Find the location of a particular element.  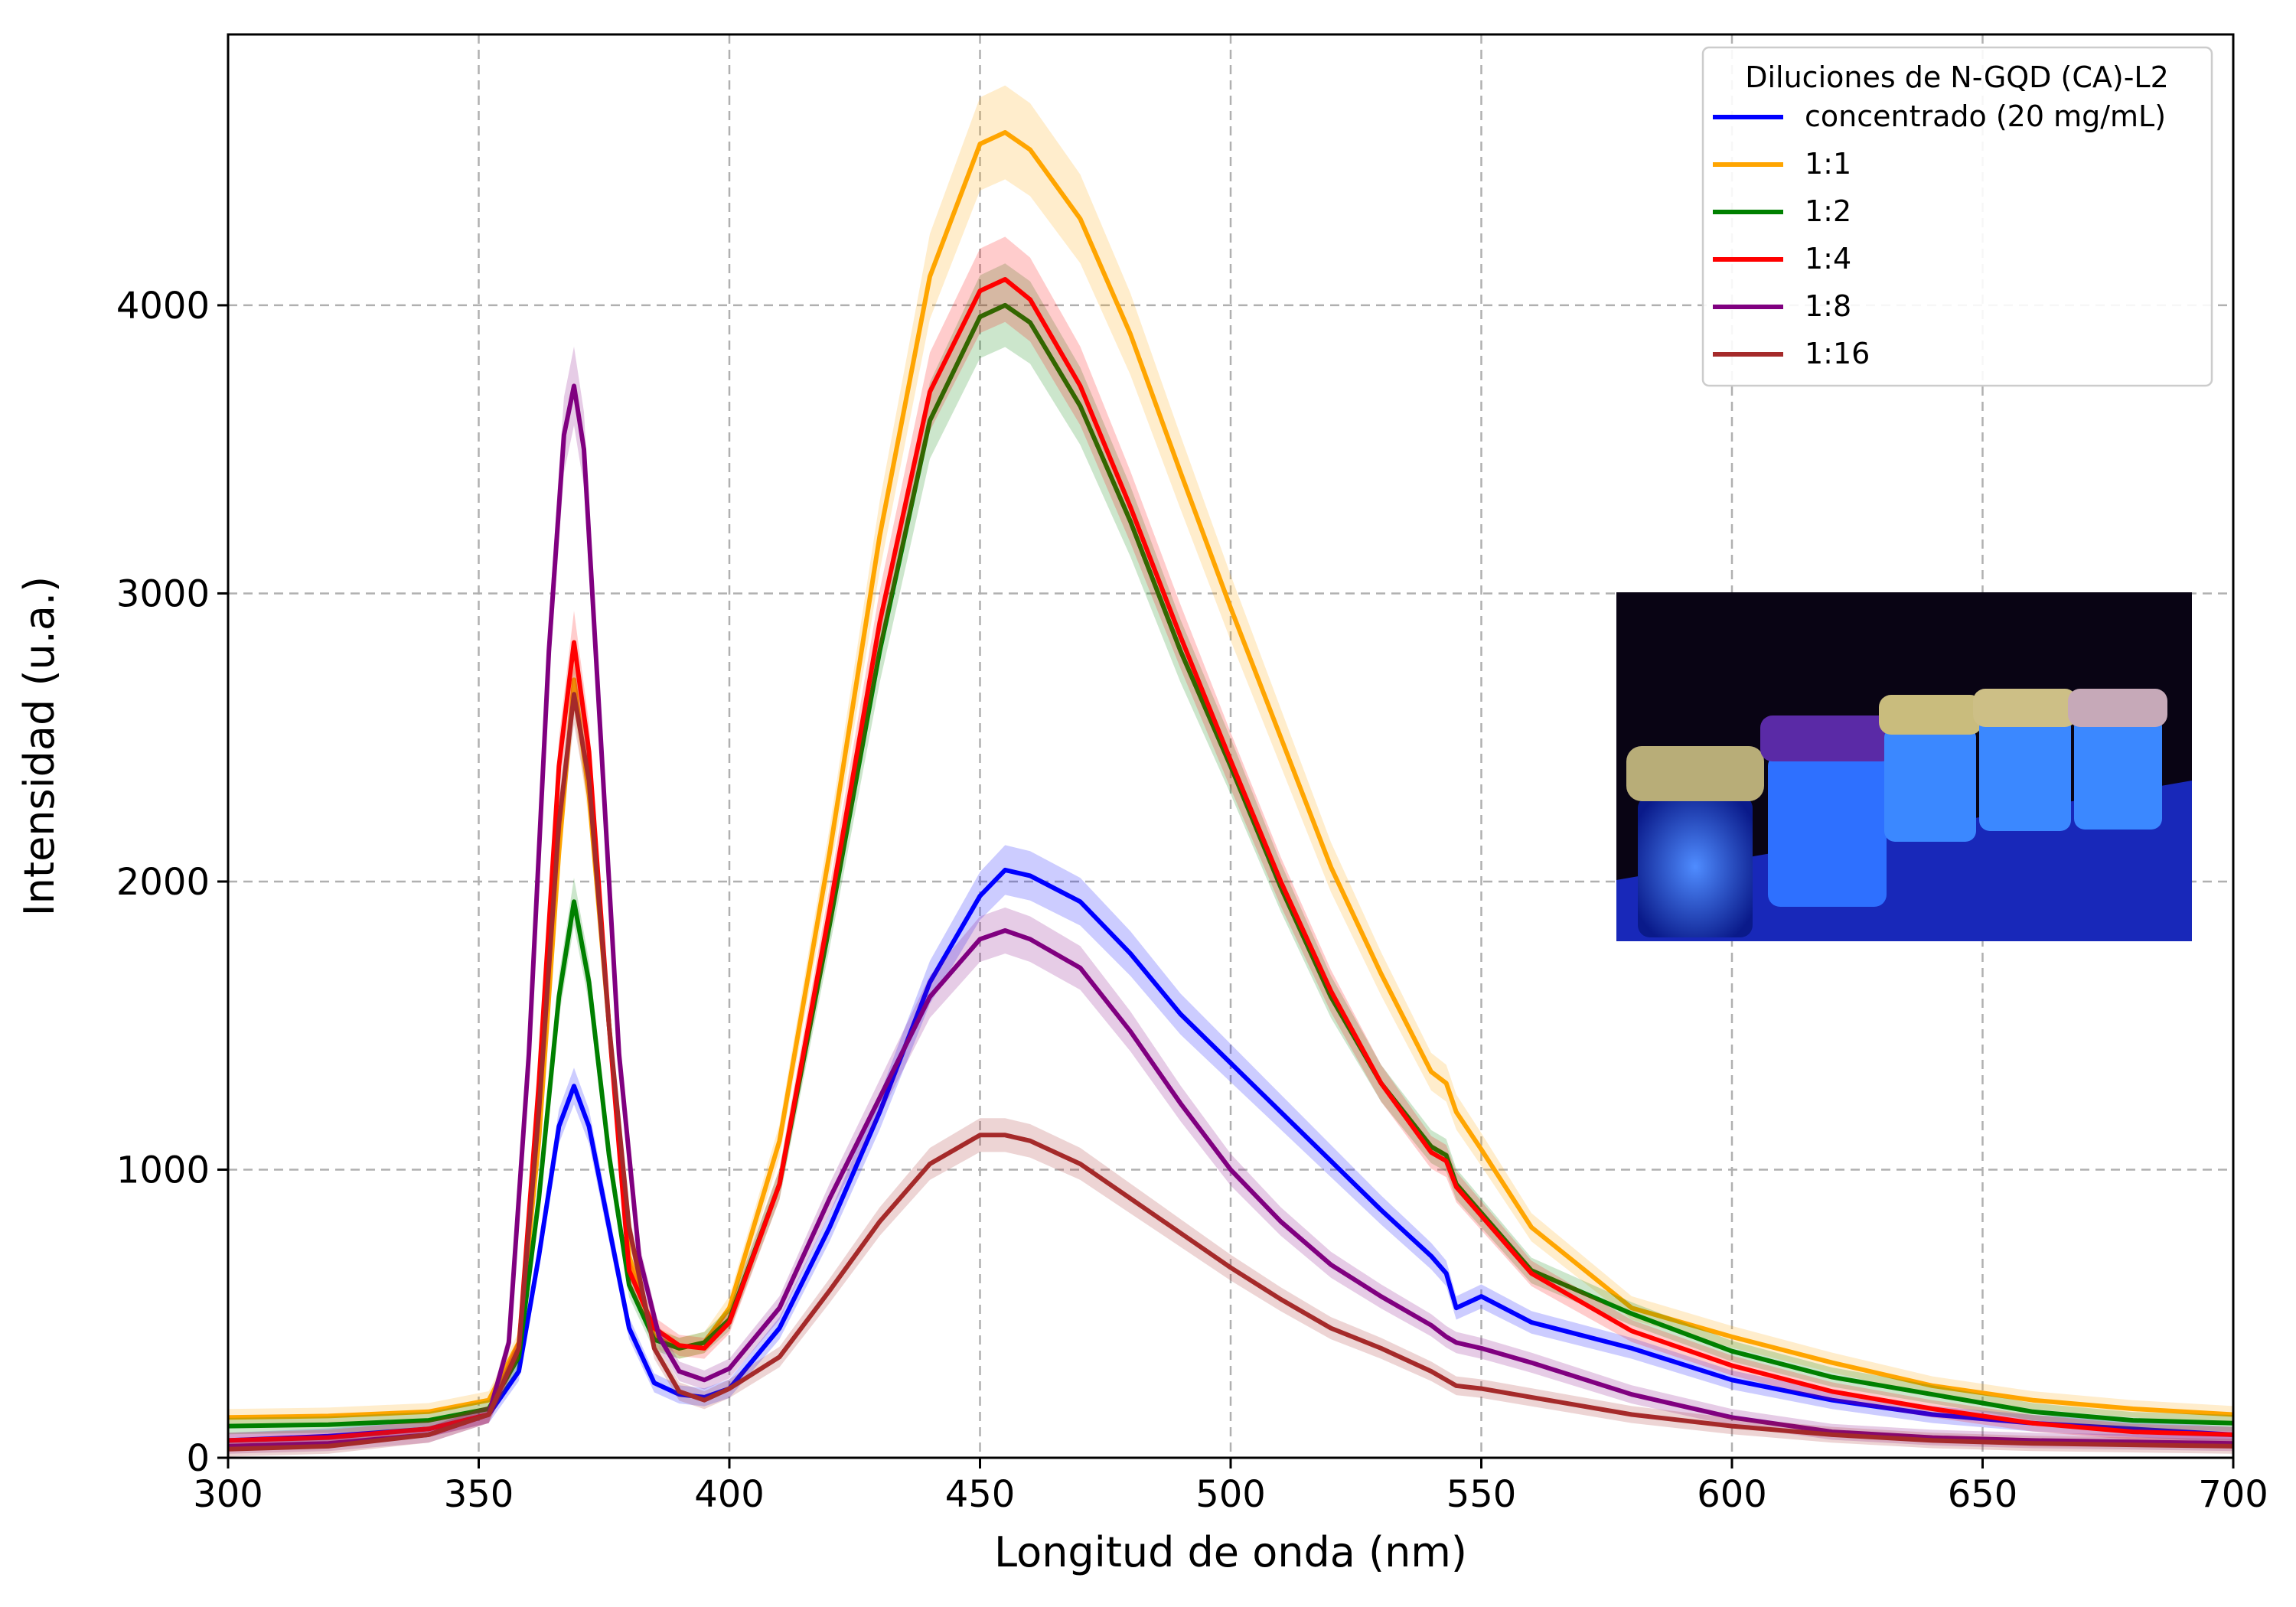

legend-box is located at coordinates (1957, 217).